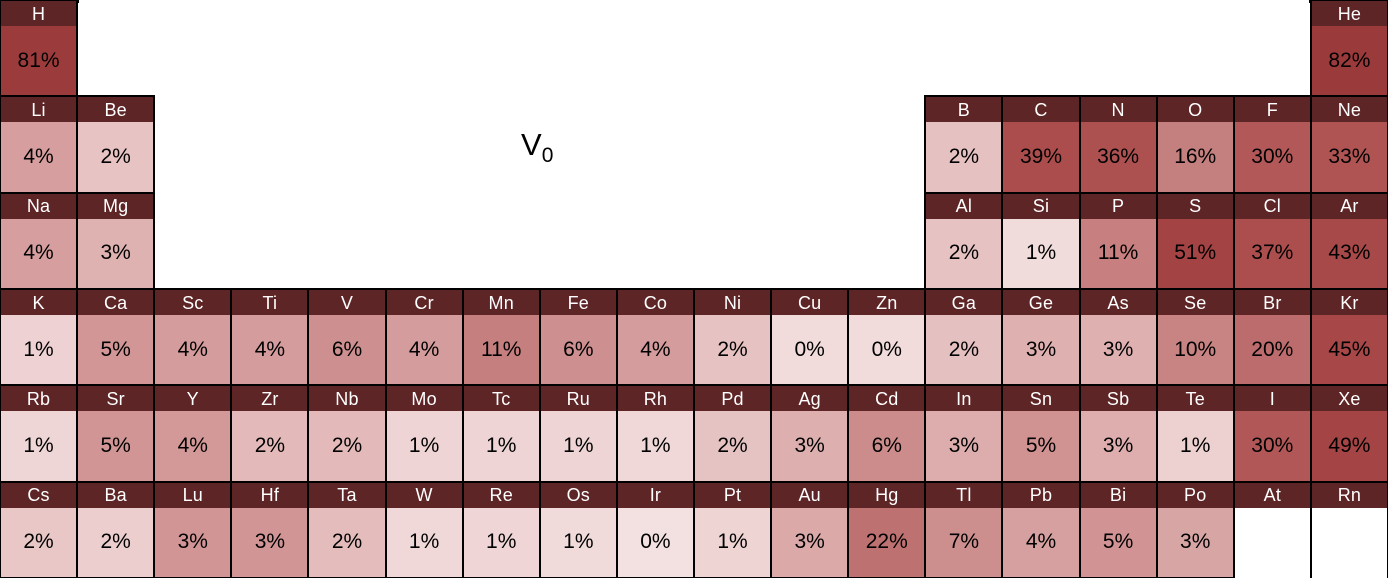  What do you see at coordinates (193, 337) in the screenshot?
I see `element-cell-Sc: Sc 4%` at bounding box center [193, 337].